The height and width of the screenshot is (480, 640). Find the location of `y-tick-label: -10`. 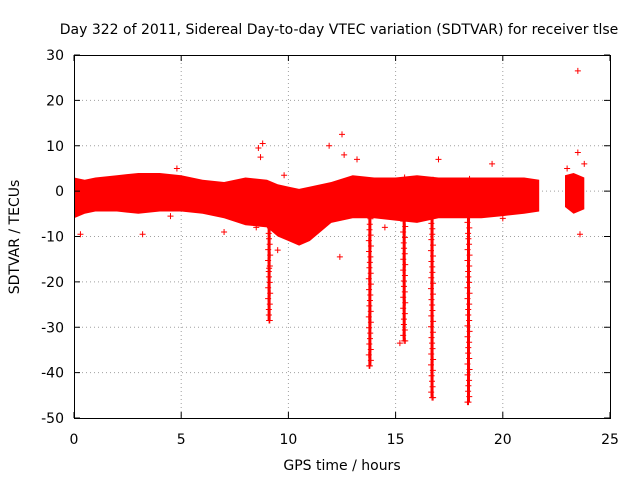

y-tick-label: -10 is located at coordinates (52, 238).